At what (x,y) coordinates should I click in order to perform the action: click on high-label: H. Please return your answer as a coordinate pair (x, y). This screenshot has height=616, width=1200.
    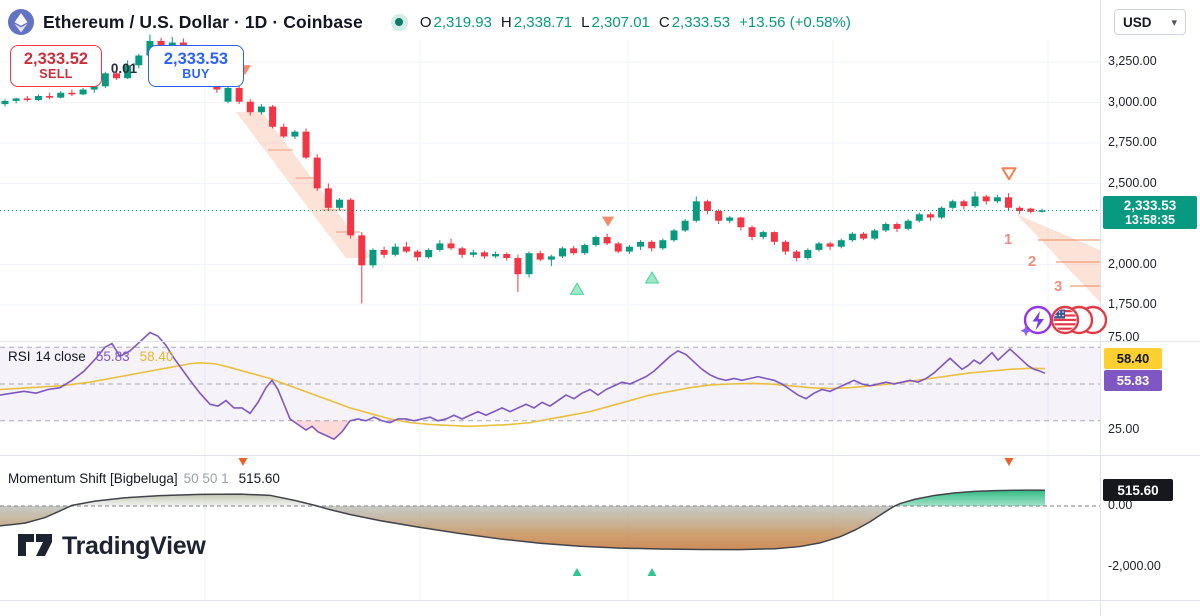
    Looking at the image, I should click on (506, 22).